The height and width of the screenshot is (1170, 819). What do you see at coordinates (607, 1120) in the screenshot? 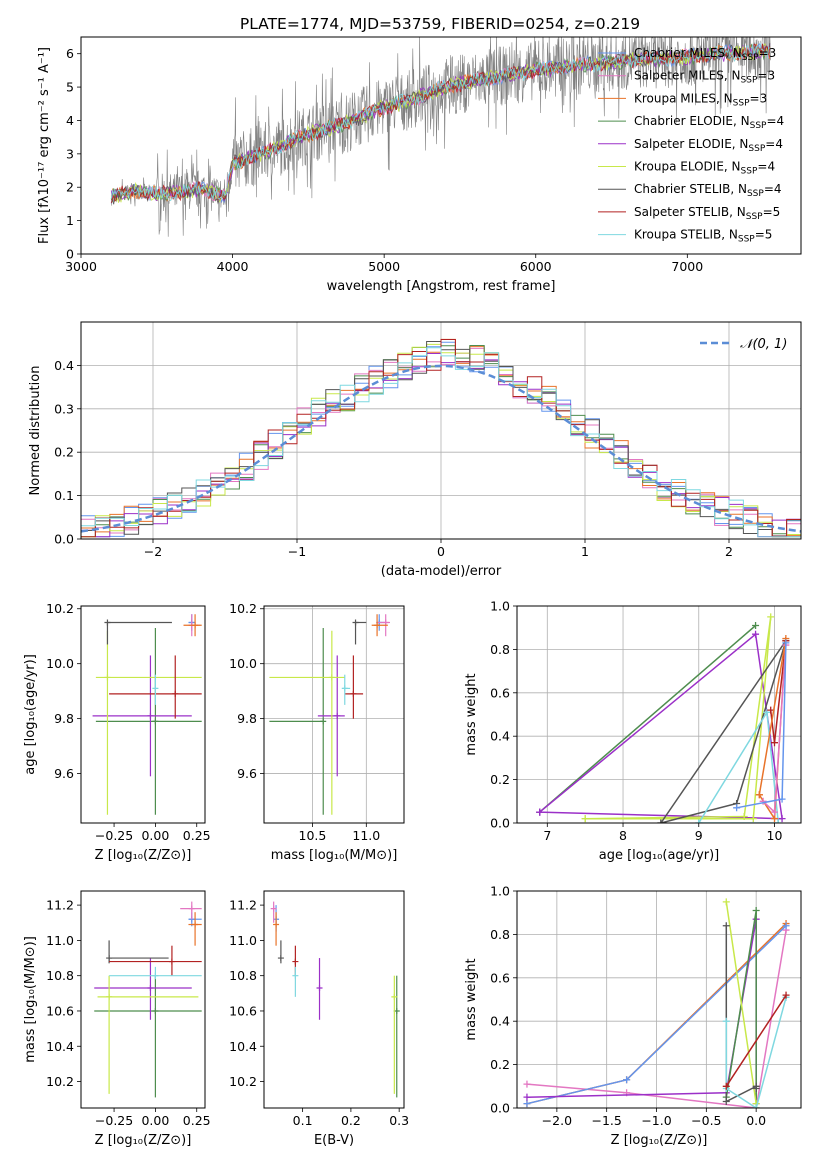
I see `x-tick-label: −1.5` at bounding box center [607, 1120].